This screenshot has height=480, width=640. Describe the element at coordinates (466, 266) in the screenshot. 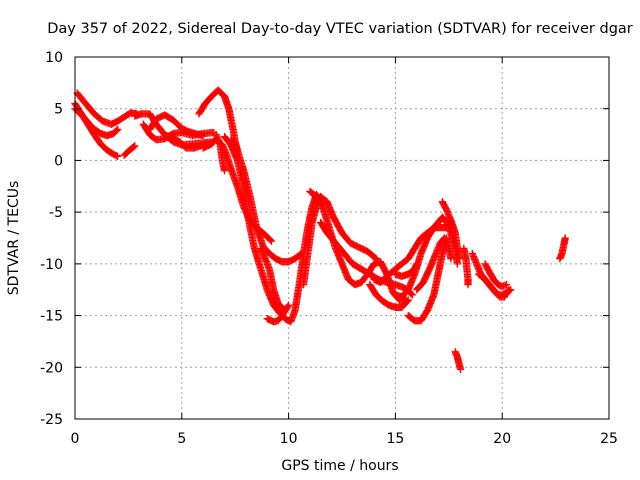

I see `series-sat-aa` at that location.